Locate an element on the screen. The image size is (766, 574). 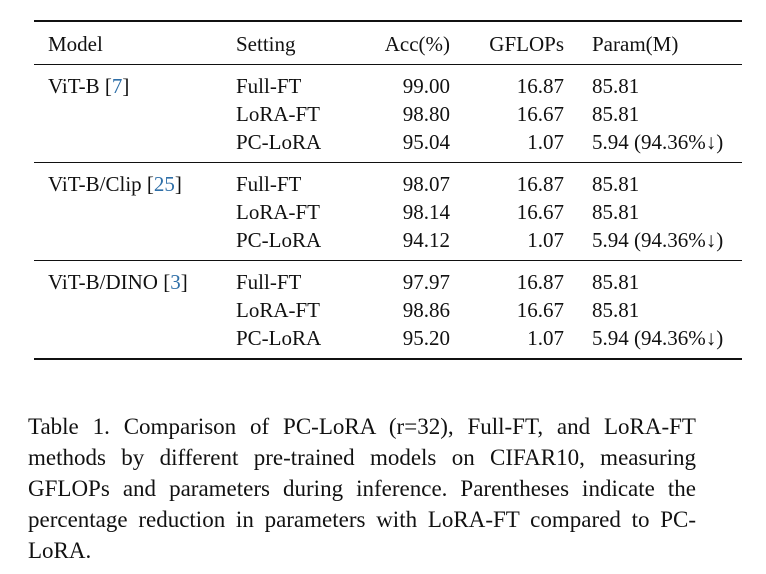
citation-link: 3 is located at coordinates (175, 282).